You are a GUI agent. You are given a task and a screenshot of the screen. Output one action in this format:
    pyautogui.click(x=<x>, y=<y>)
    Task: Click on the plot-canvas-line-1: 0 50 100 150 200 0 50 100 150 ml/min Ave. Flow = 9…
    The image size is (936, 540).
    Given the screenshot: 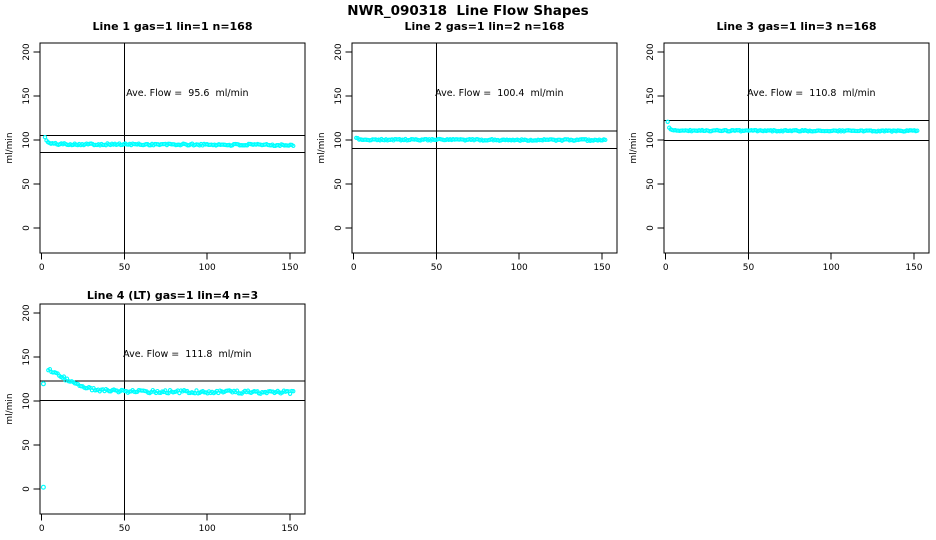 What is the action you would take?
    pyautogui.click(x=155, y=157)
    